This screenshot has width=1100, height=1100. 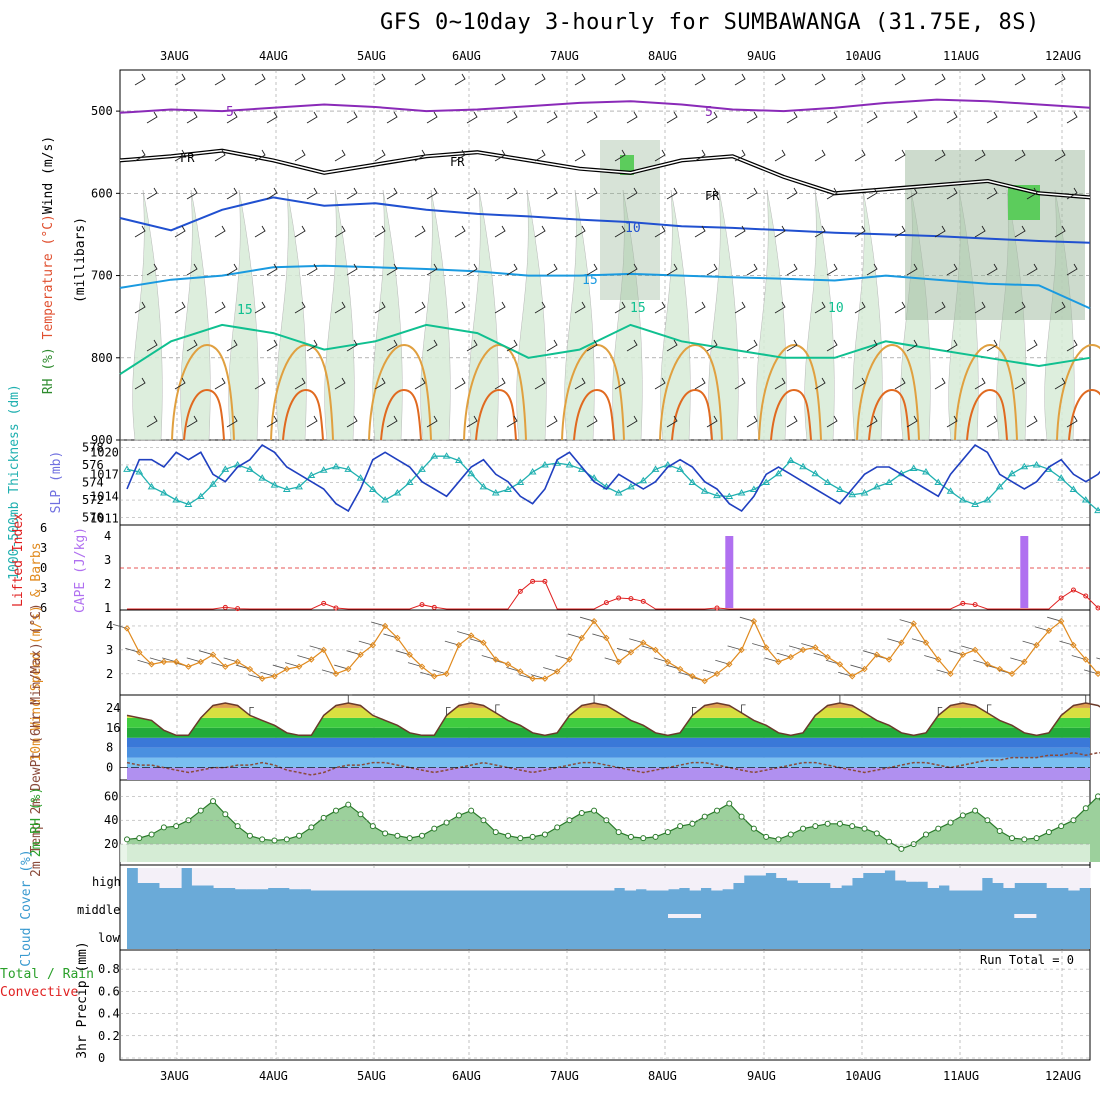 I want to click on y-tick-label: 6, so click(x=43, y=528).